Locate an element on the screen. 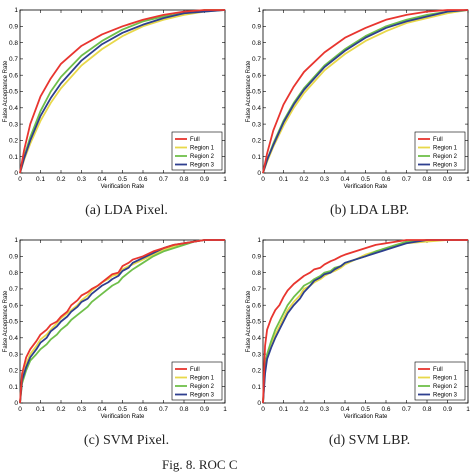 This screenshot has height=472, width=474. subfigure-caption: (b) LDA LBP. is located at coordinates (369, 210).